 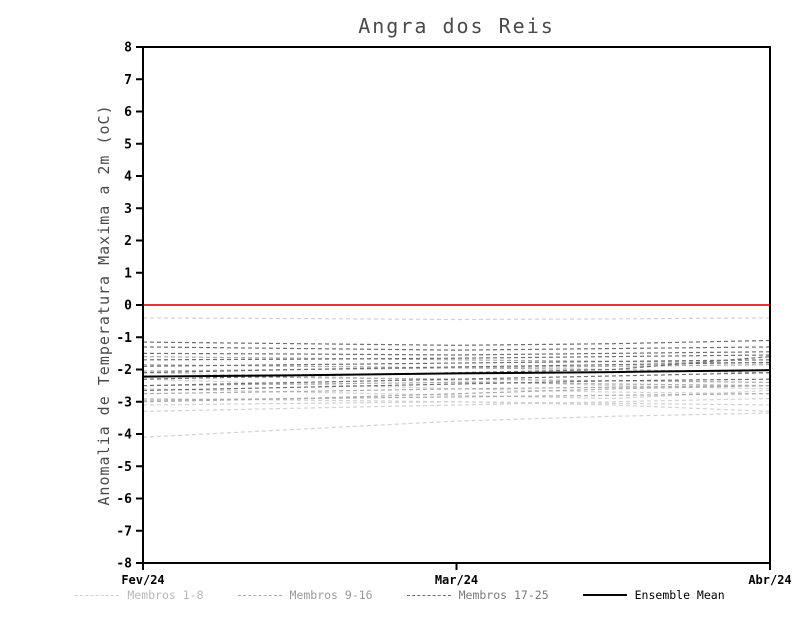 I want to click on y-tick-label: 3, so click(x=128, y=209).